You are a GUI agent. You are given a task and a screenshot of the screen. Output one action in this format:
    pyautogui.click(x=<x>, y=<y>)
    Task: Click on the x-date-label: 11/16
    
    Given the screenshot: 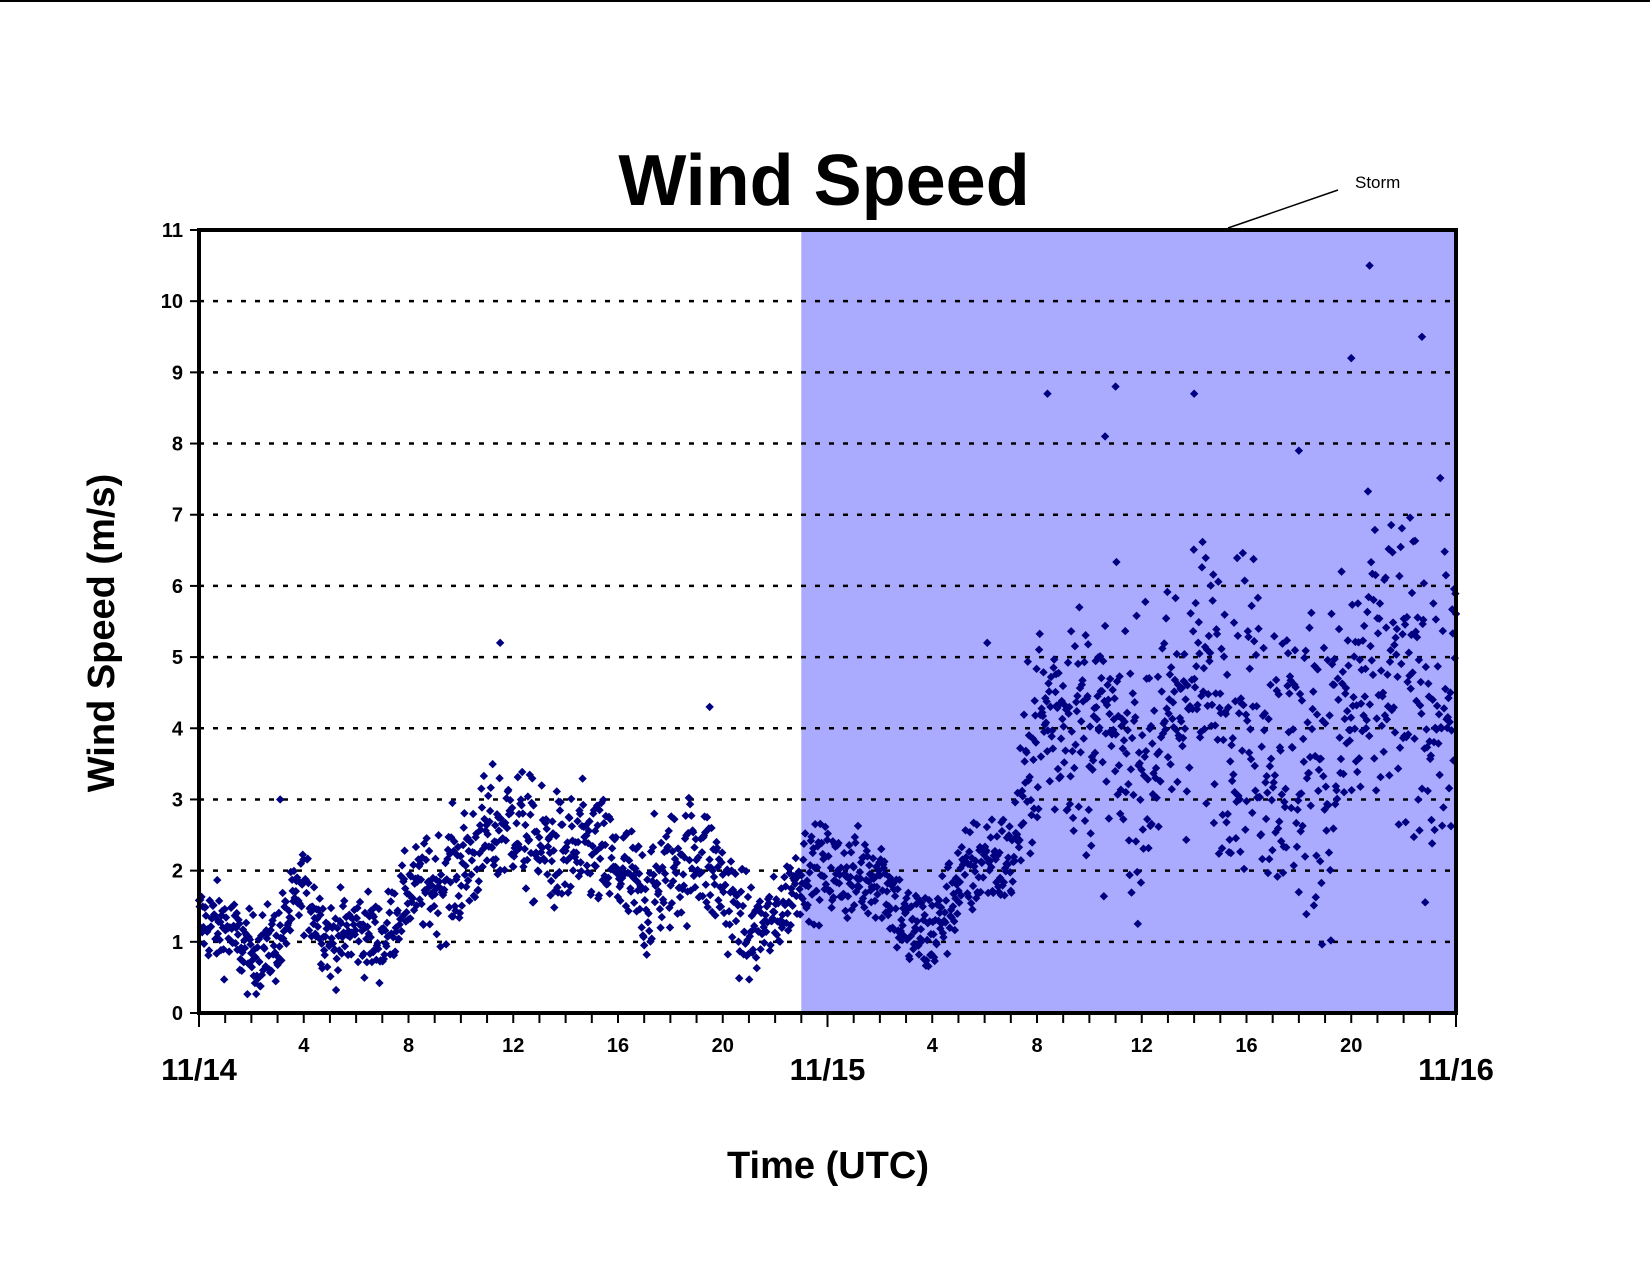 What is the action you would take?
    pyautogui.click(x=1456, y=1069)
    